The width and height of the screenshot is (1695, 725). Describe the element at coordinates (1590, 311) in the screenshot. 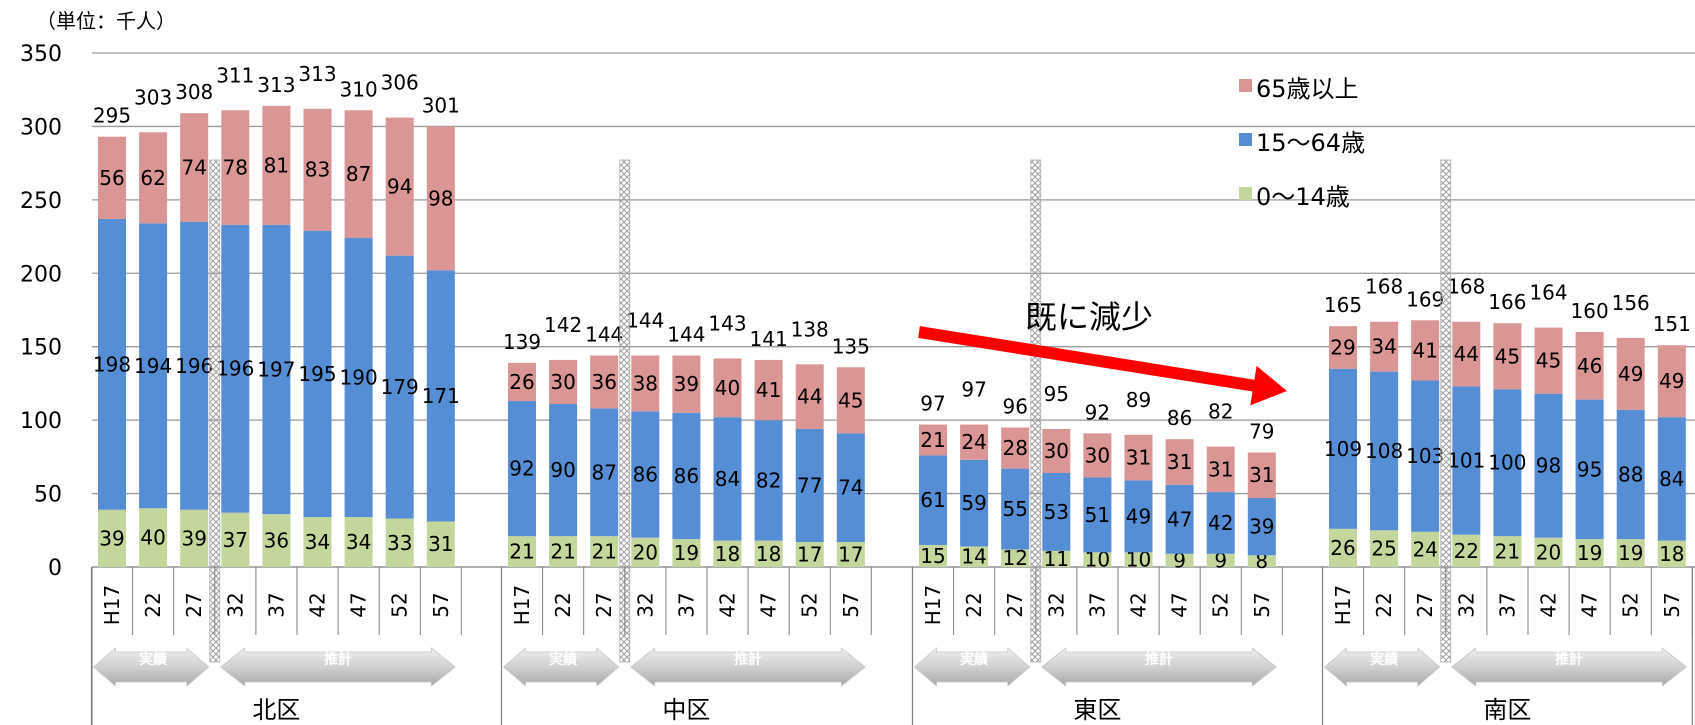

I see `total-label: 160` at that location.